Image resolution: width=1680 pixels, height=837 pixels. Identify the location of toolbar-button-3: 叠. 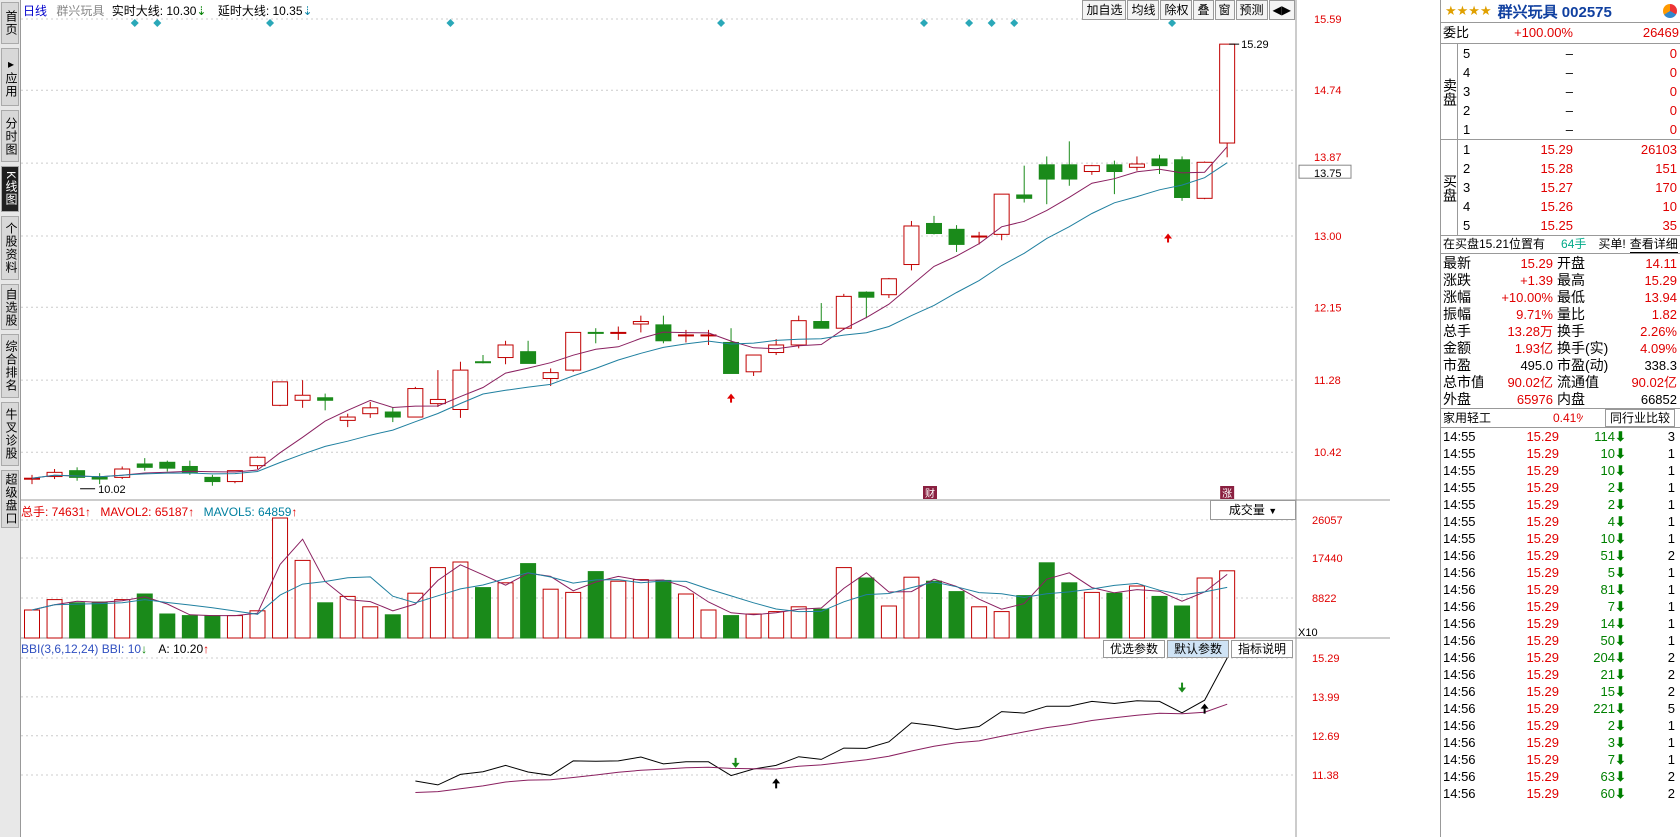
(1203, 10).